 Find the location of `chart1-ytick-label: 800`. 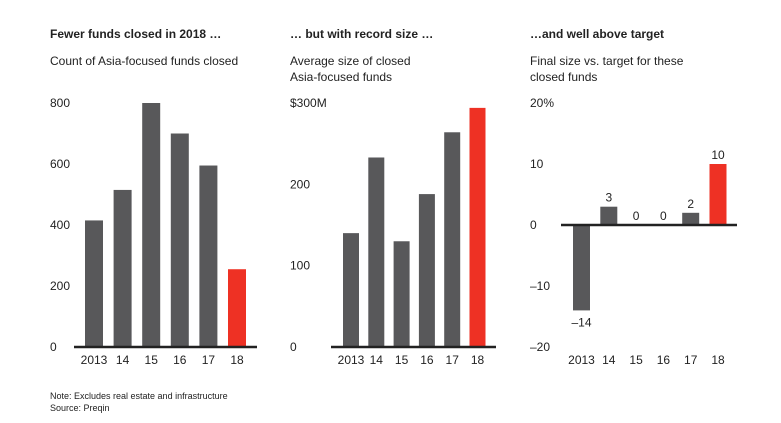

chart1-ytick-label: 800 is located at coordinates (60, 103).